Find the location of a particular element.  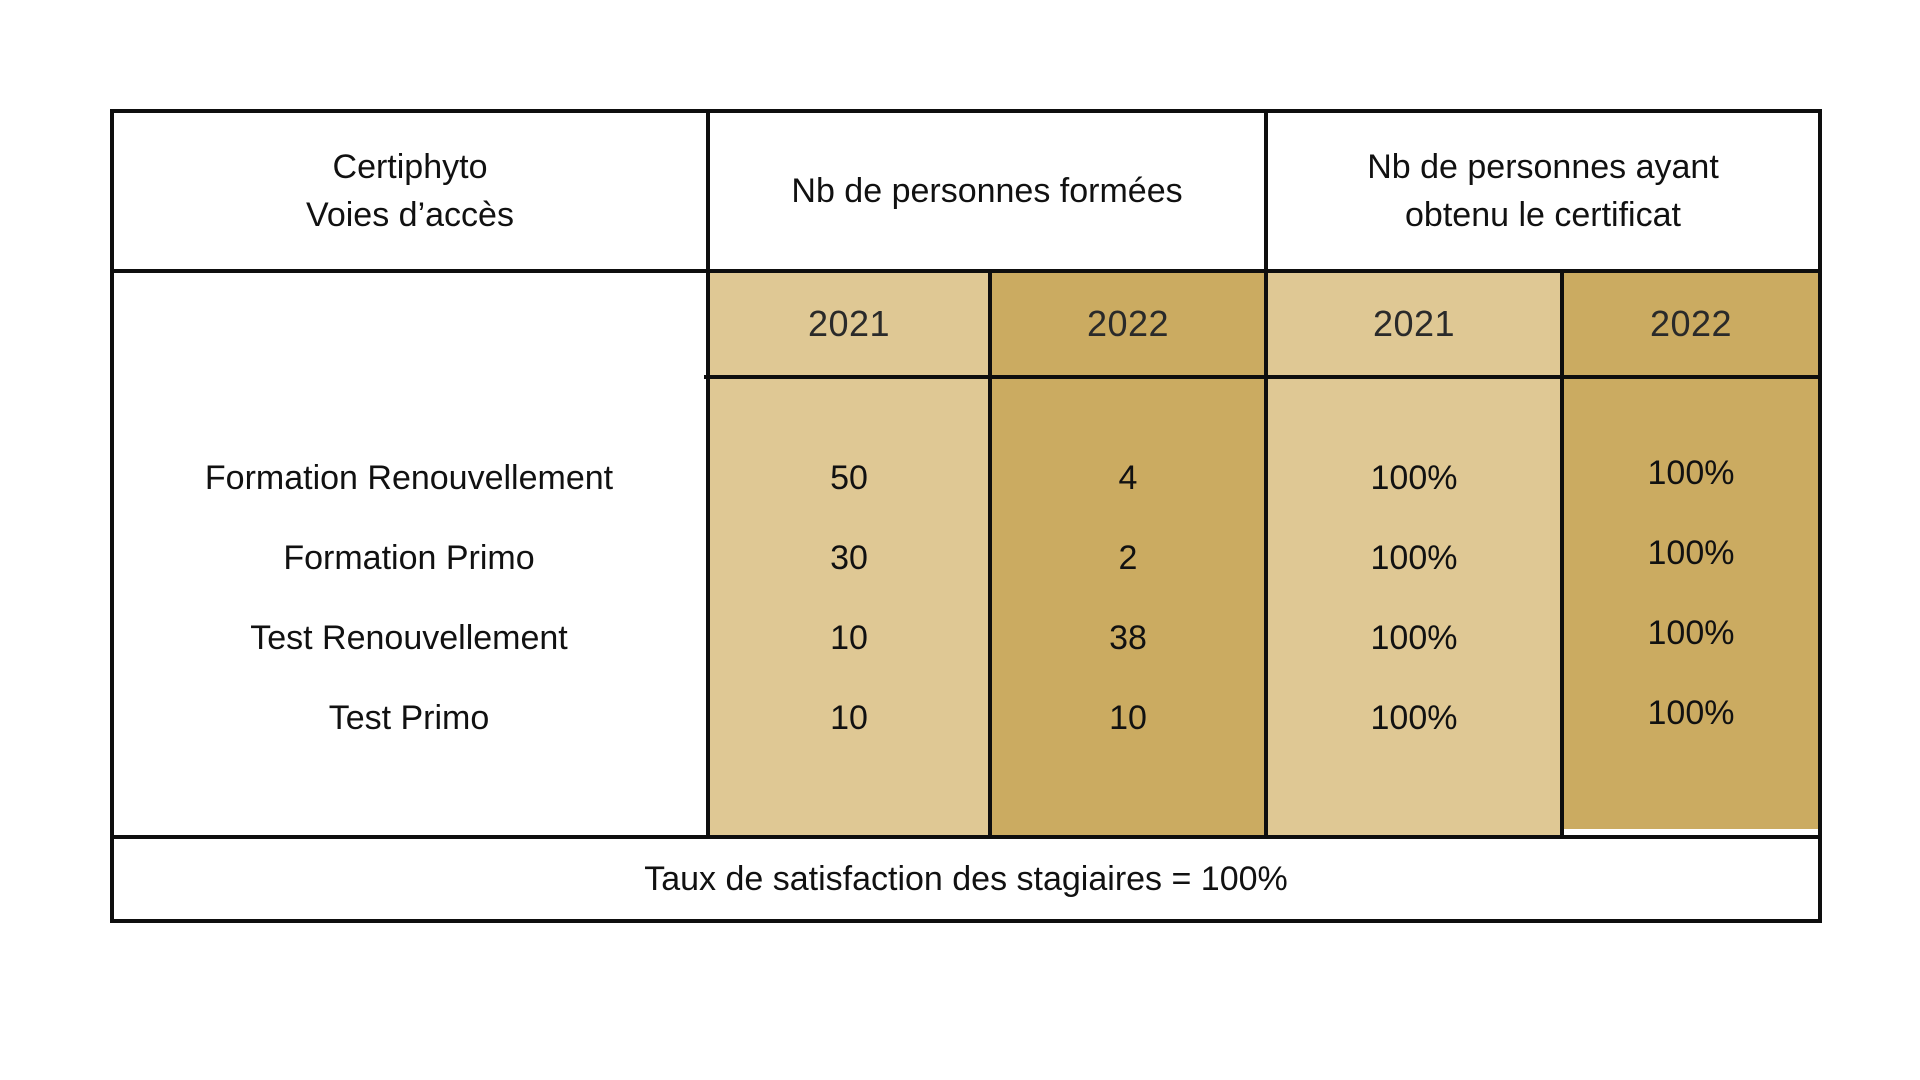

value-formees-2021: 30 is located at coordinates (849, 558).